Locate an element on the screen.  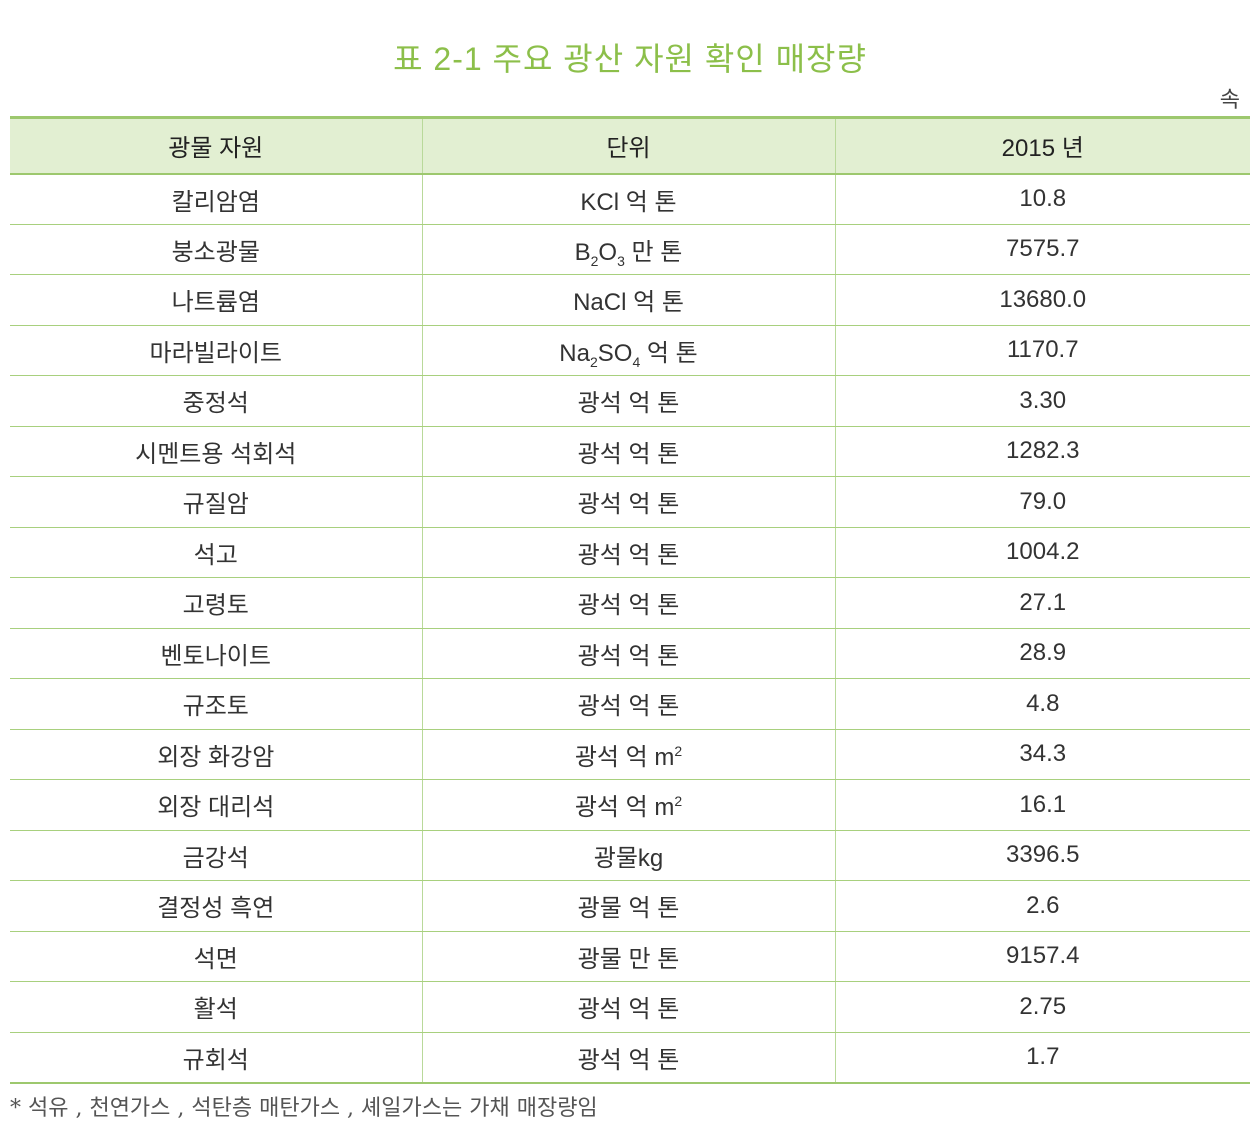
value-2015: 16.1 is located at coordinates (1042, 805).